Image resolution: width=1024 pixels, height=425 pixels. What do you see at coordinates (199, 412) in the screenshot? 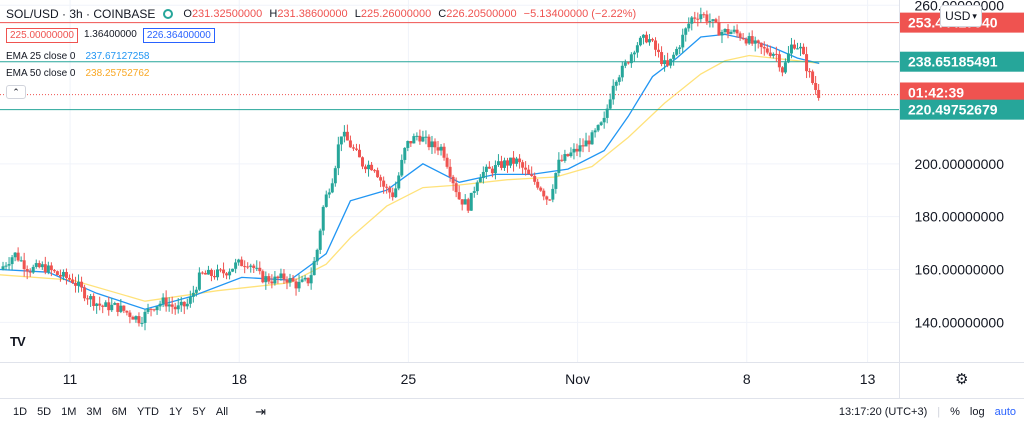
I see `range-5y: 5Y` at bounding box center [199, 412].